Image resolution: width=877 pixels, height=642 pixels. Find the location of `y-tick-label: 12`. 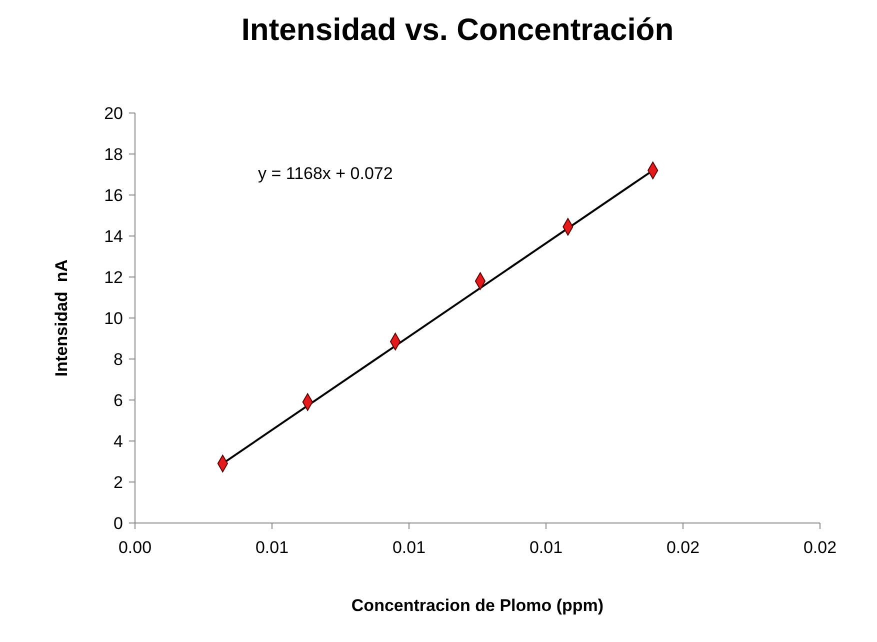

y-tick-label: 12 is located at coordinates (113, 277).